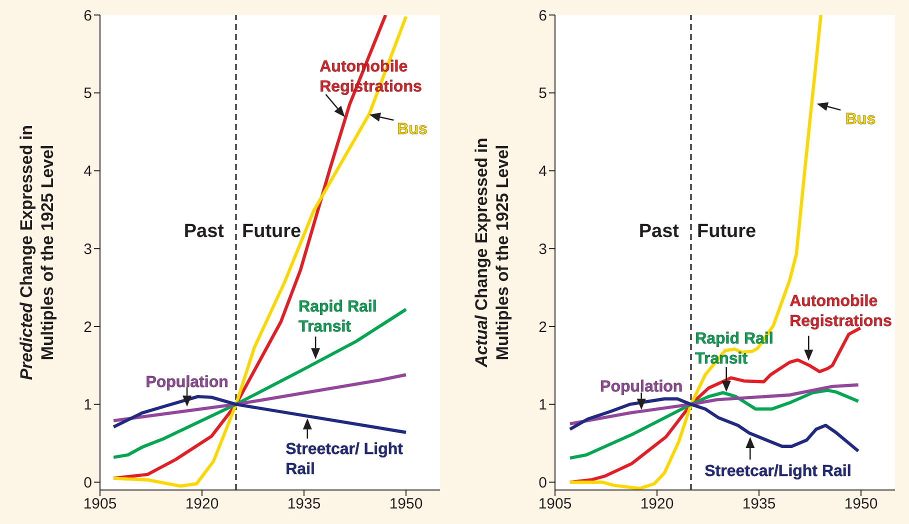  I want to click on series-label: Automobile Registrations, so click(841, 311).